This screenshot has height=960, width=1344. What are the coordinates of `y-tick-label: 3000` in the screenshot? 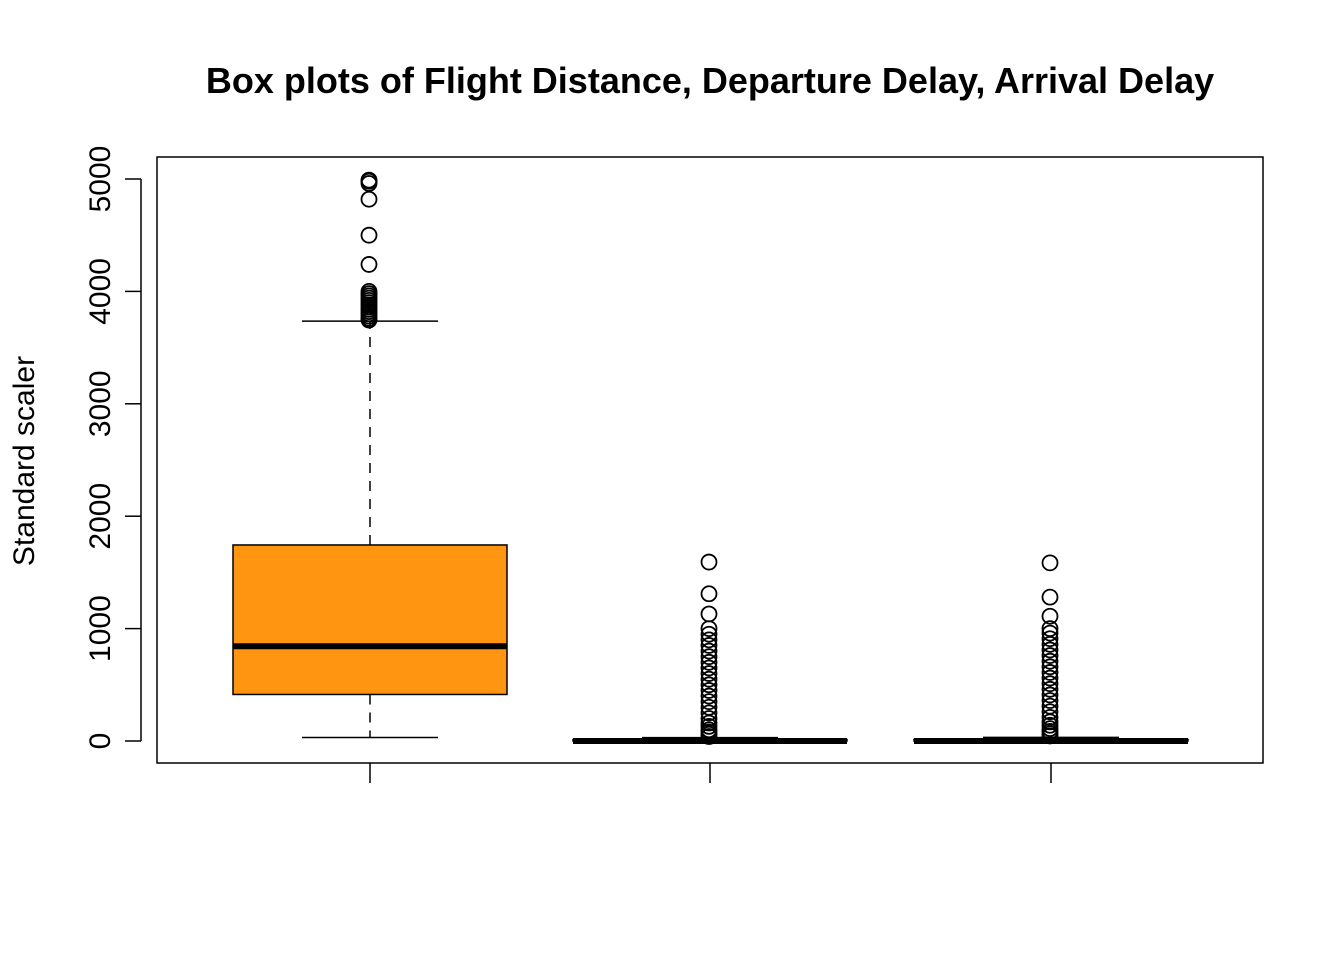 It's located at (100, 403).